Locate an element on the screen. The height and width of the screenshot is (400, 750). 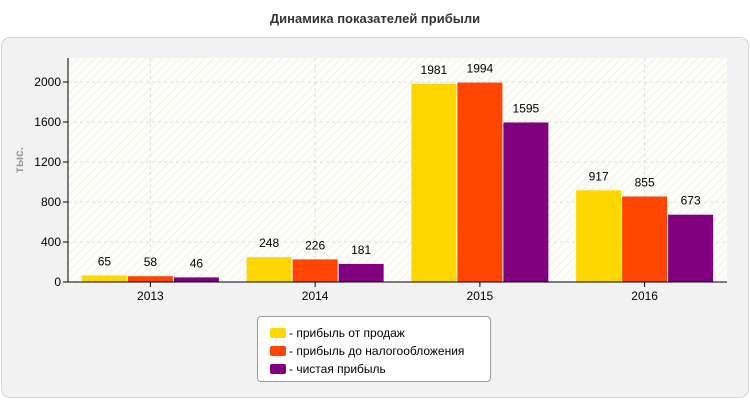
y-tick-label: 400 is located at coordinates (51, 242).